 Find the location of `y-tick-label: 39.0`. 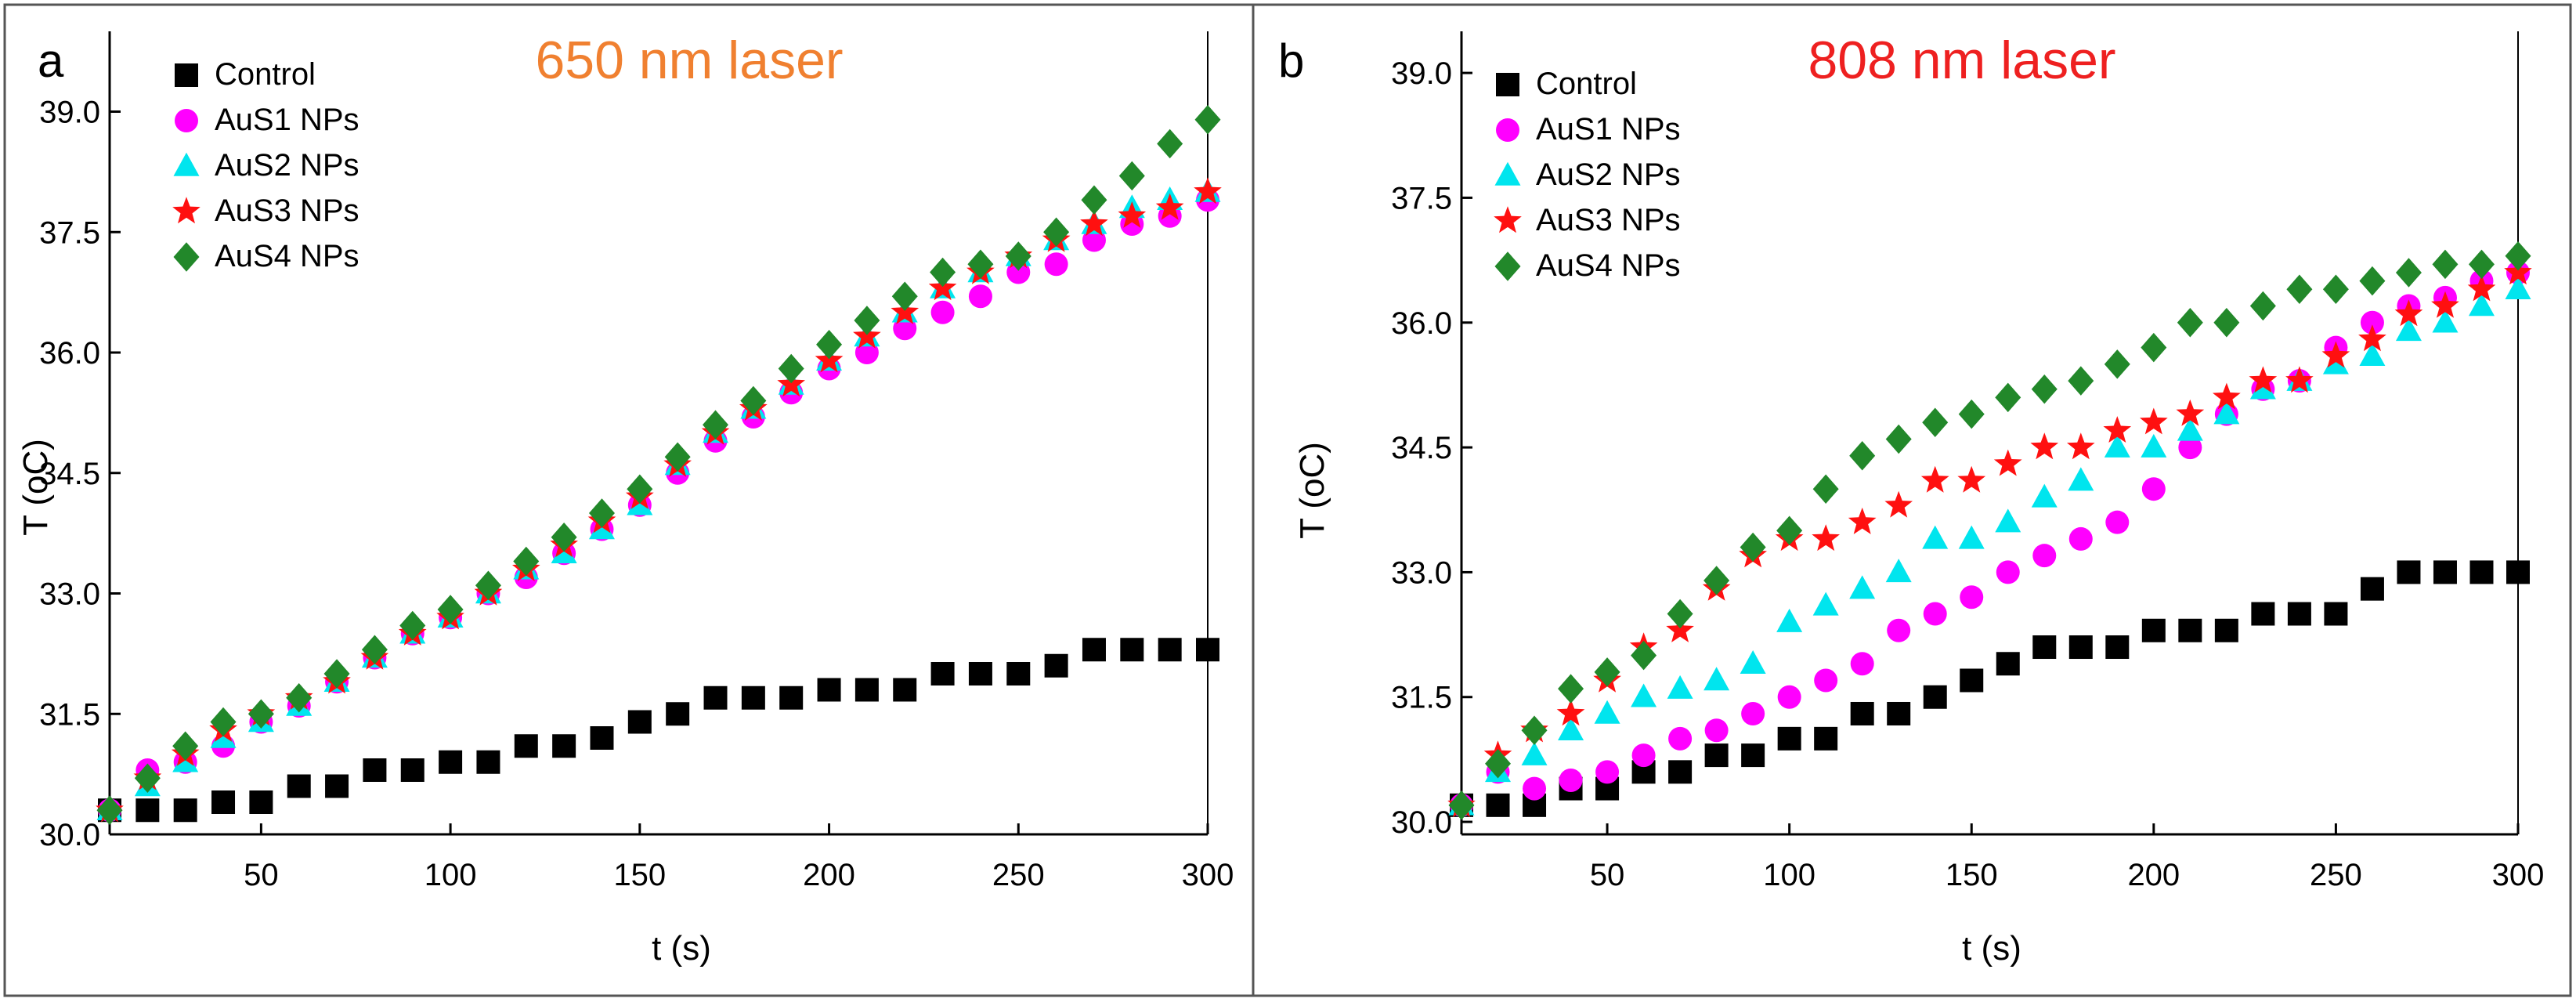

y-tick-label: 39.0 is located at coordinates (1421, 73).